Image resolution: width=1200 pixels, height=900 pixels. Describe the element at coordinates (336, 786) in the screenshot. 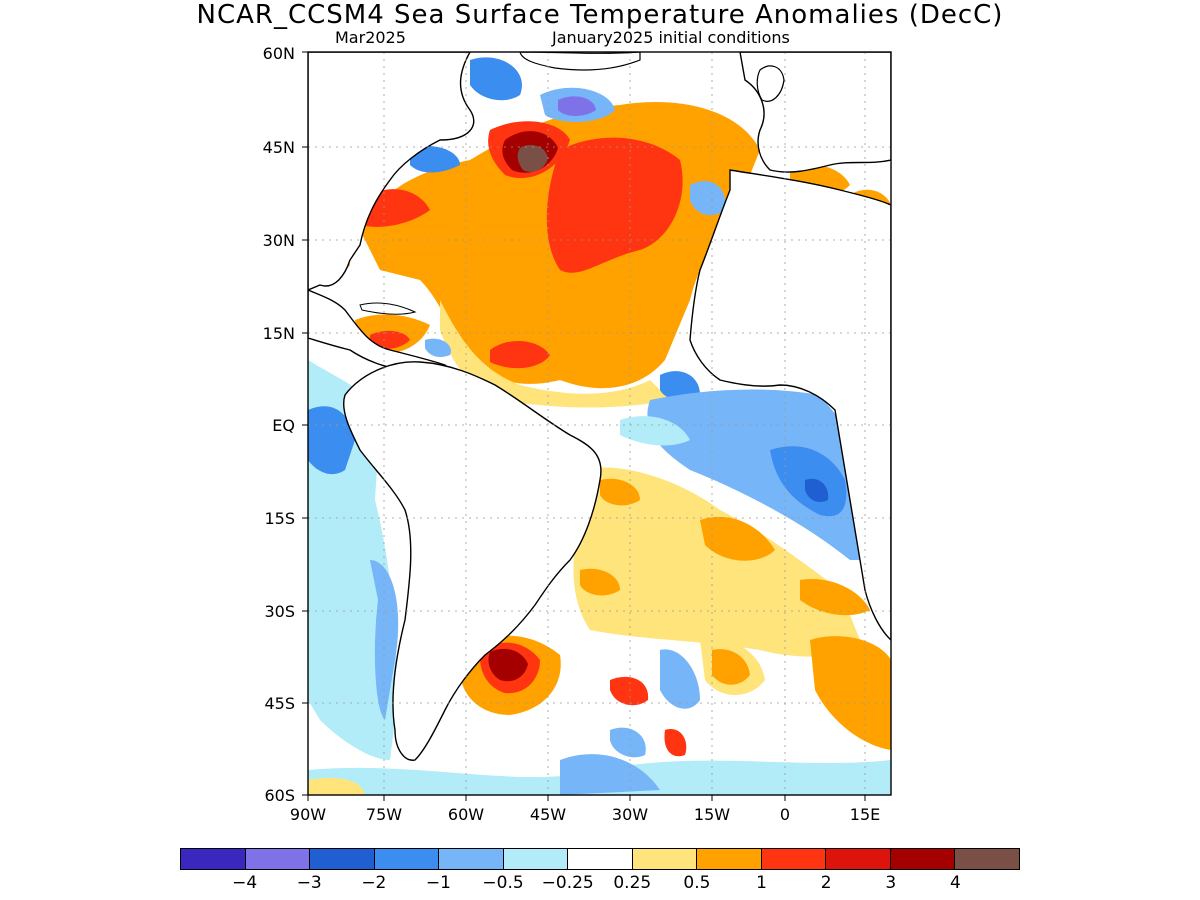

I see `southern-ocean-warm` at that location.